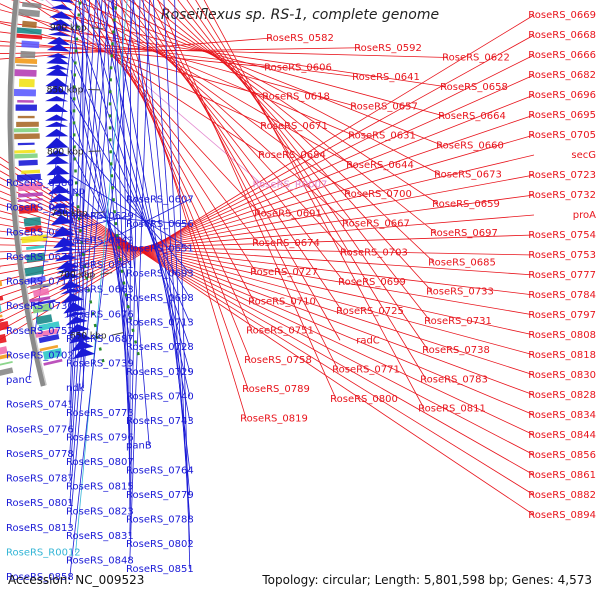 The image size is (600, 600). I want to click on gene-label-forward: RoseRS_0844, so click(562, 435).